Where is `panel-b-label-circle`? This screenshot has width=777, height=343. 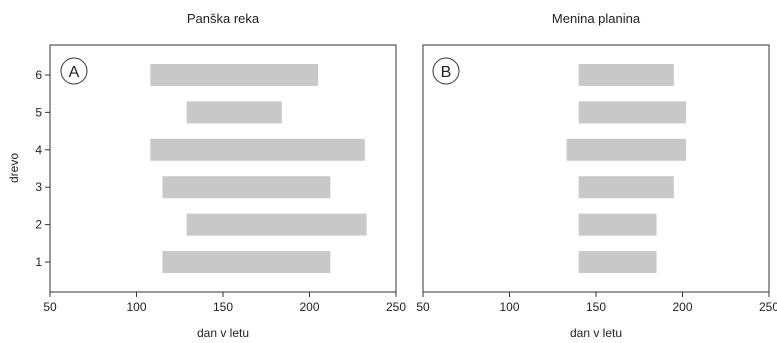 panel-b-label-circle is located at coordinates (446, 71).